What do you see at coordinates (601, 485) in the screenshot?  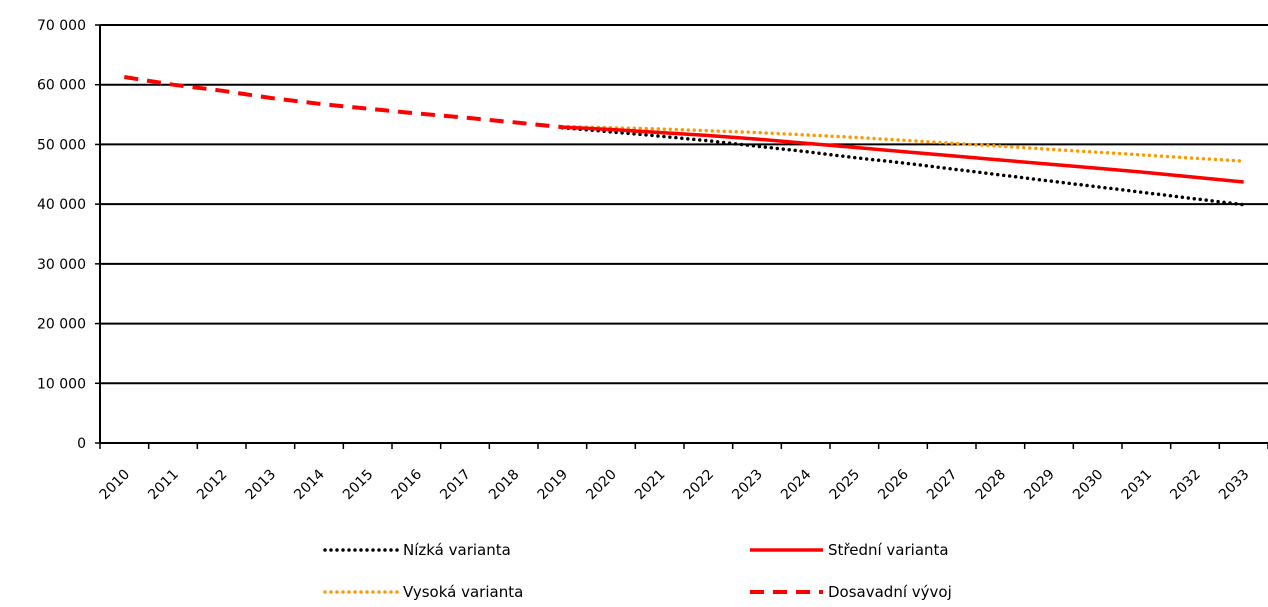 I see `x-tick-label: 2020` at bounding box center [601, 485].